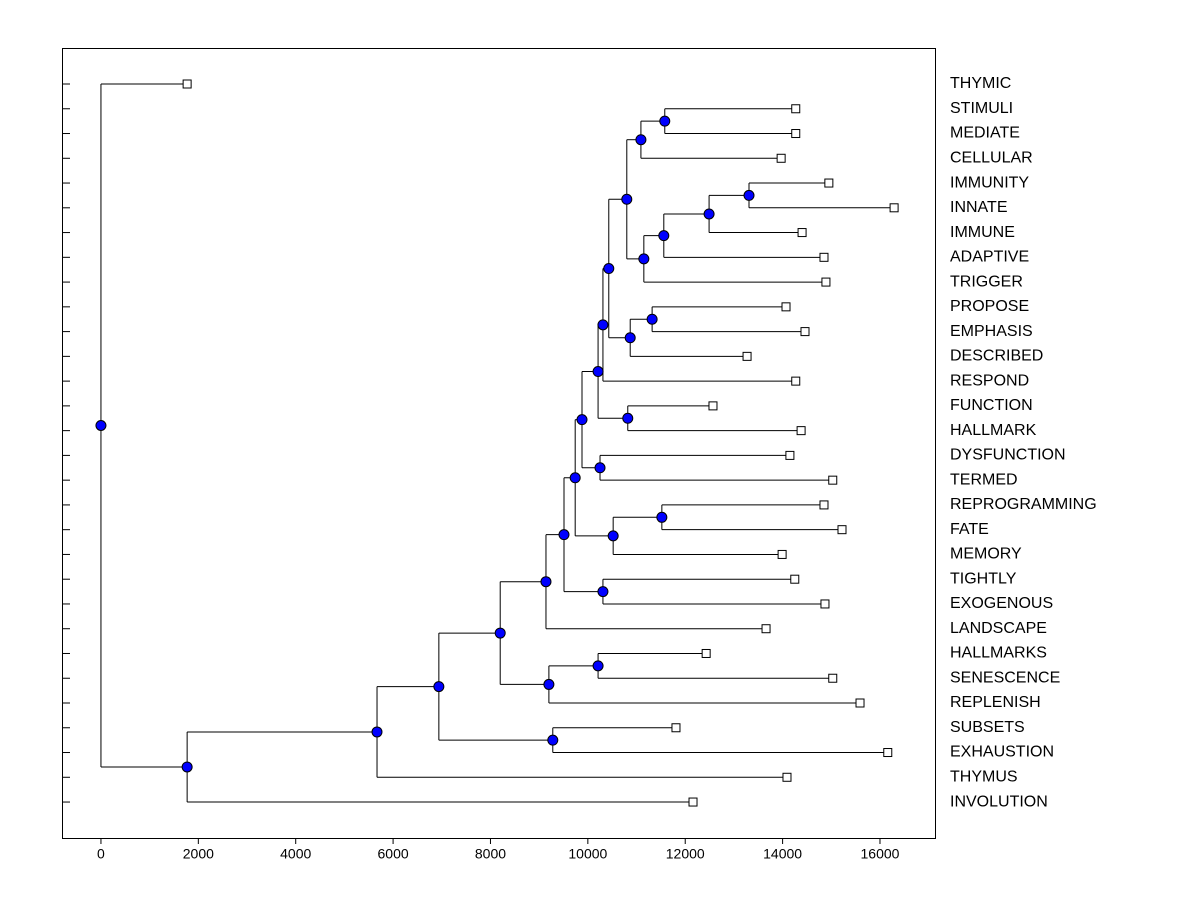 This screenshot has height=900, width=1200. What do you see at coordinates (101, 854) in the screenshot?
I see `x-tick-label: 0` at bounding box center [101, 854].